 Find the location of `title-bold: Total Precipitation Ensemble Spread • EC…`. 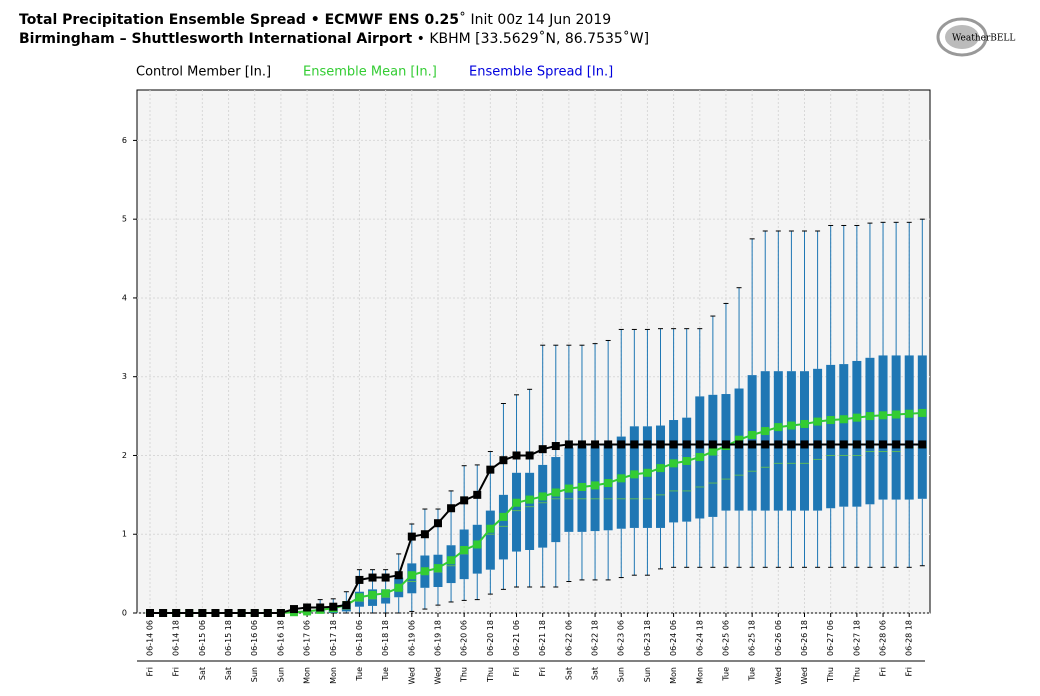

title-bold: Total Precipitation Ensemble Spread • EC… is located at coordinates (239, 20).